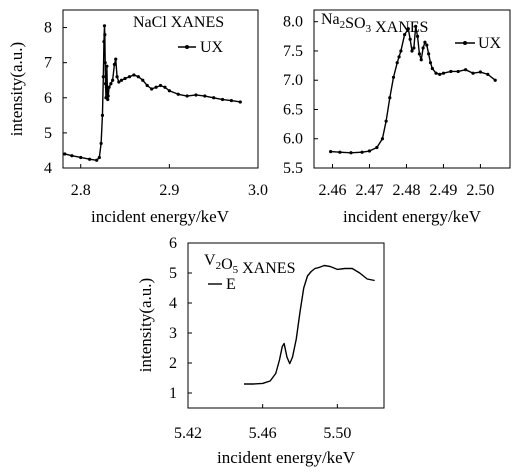 Image resolution: width=515 pixels, height=472 pixels. I want to click on v2o5-y-tick-label: 6, so click(173, 243).